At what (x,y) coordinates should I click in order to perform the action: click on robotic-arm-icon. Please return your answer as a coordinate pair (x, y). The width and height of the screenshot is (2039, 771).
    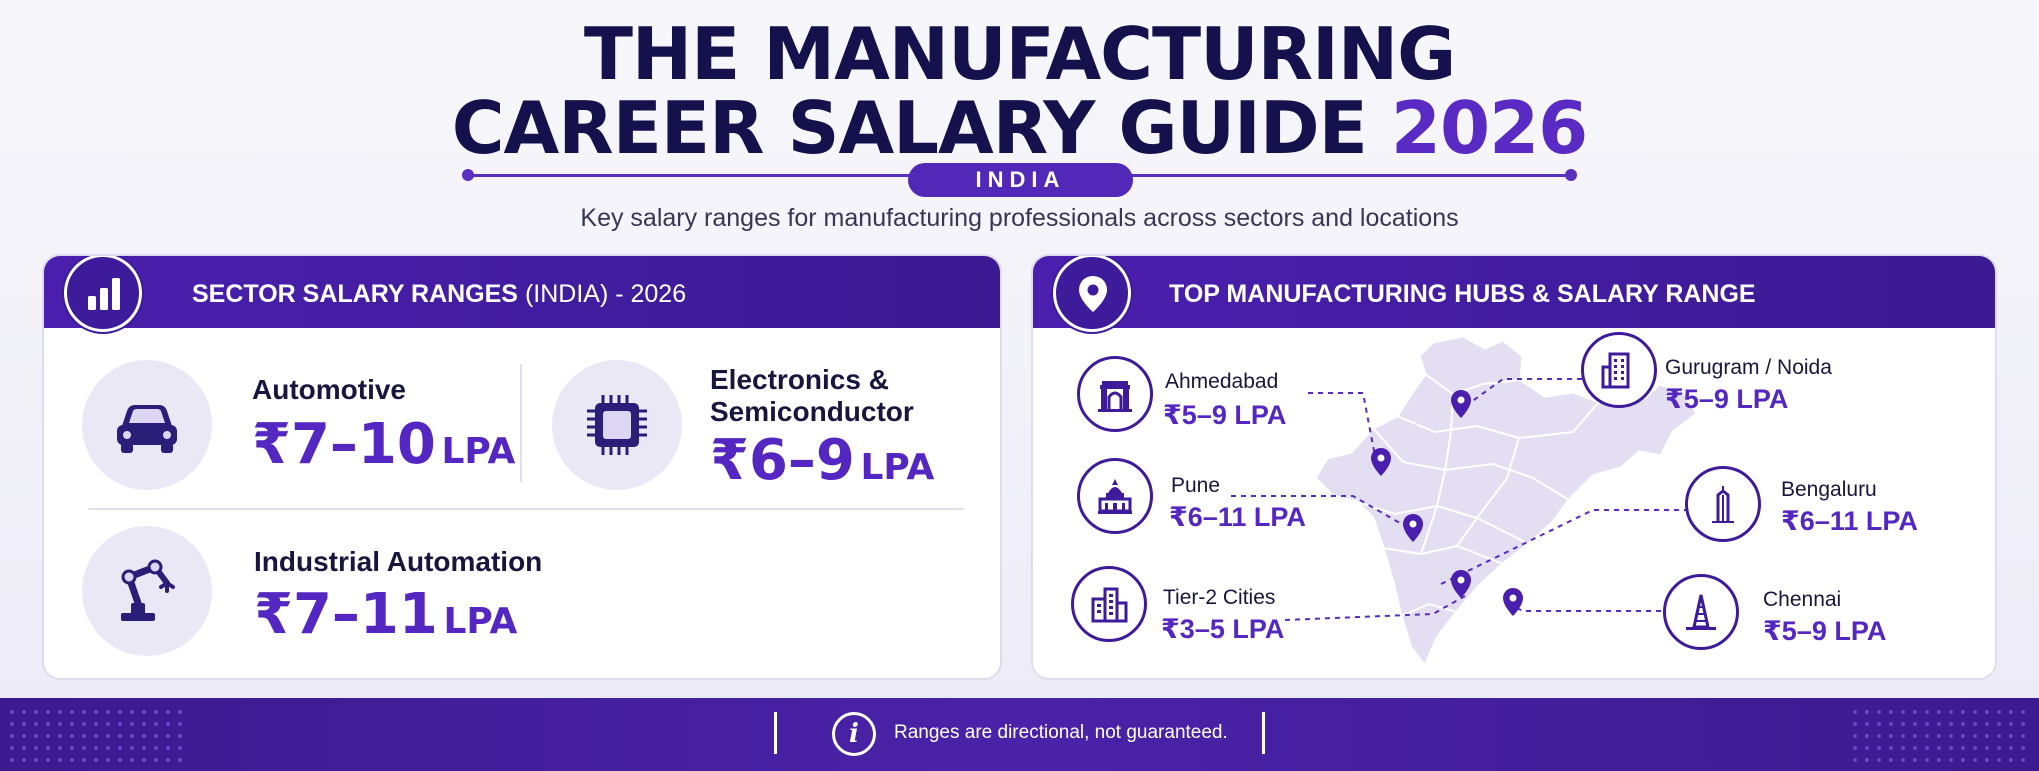
    Looking at the image, I should click on (147, 591).